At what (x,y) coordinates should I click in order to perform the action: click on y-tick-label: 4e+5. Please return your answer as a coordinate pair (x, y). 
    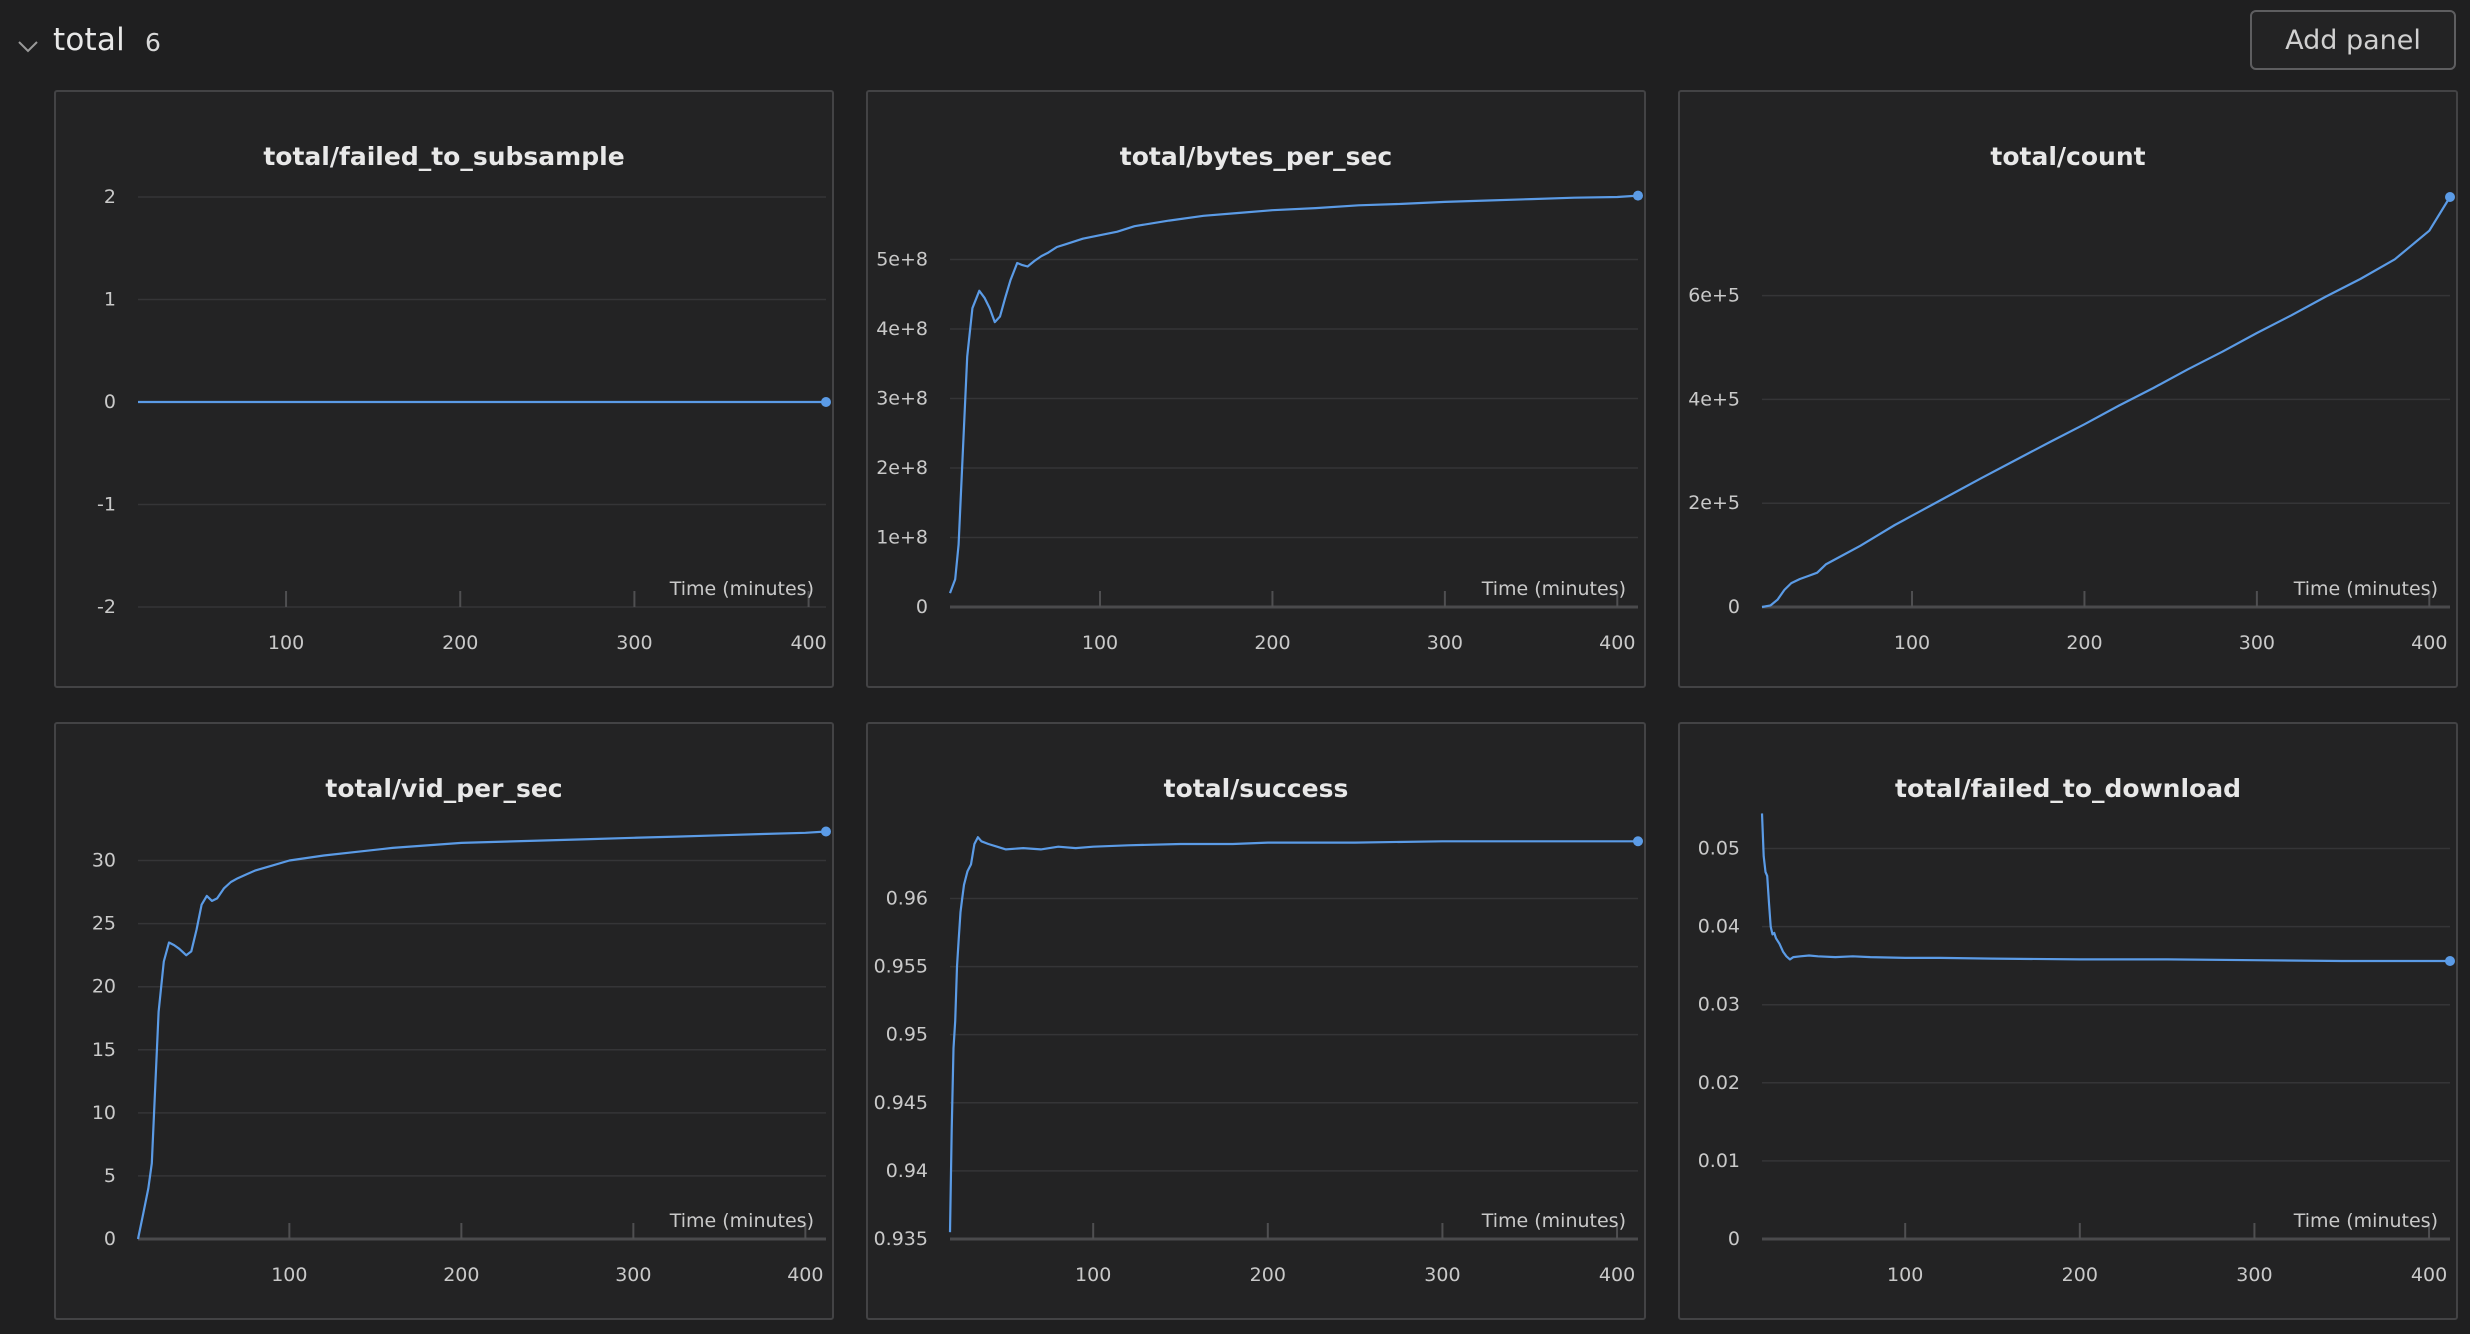
    Looking at the image, I should click on (1714, 399).